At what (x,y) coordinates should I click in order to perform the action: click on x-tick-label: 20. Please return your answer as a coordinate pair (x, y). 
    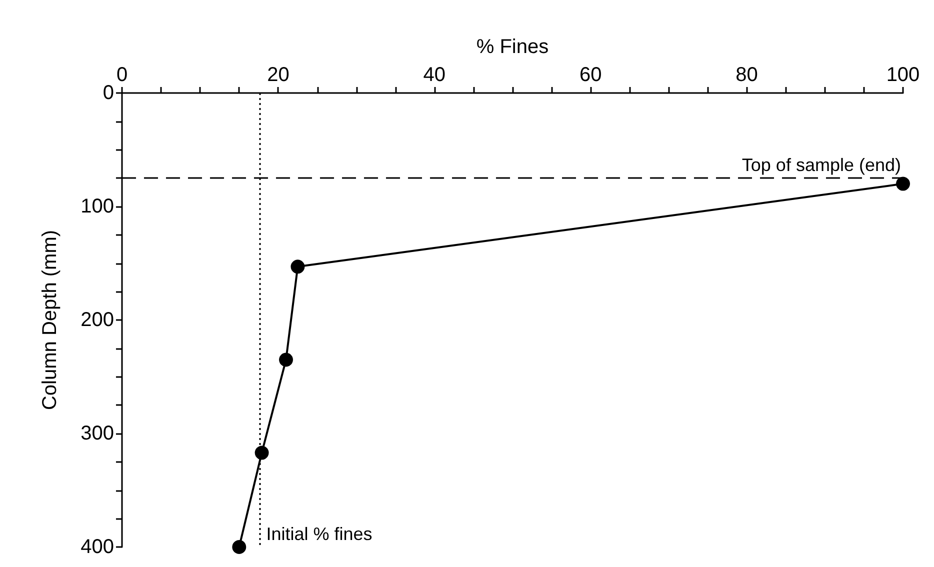
    Looking at the image, I should click on (278, 75).